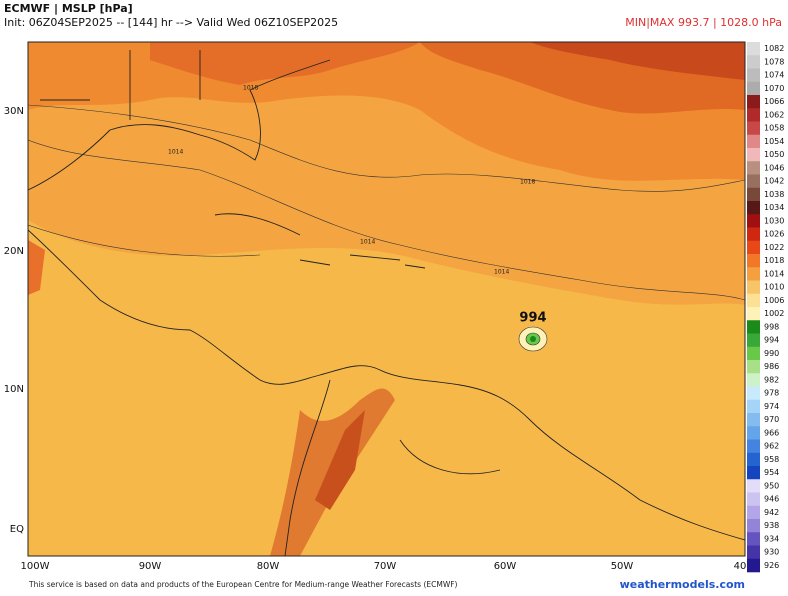 Image resolution: width=788 pixels, height=596 pixels. Describe the element at coordinates (771, 432) in the screenshot. I see `colorbar-label: 966` at that location.